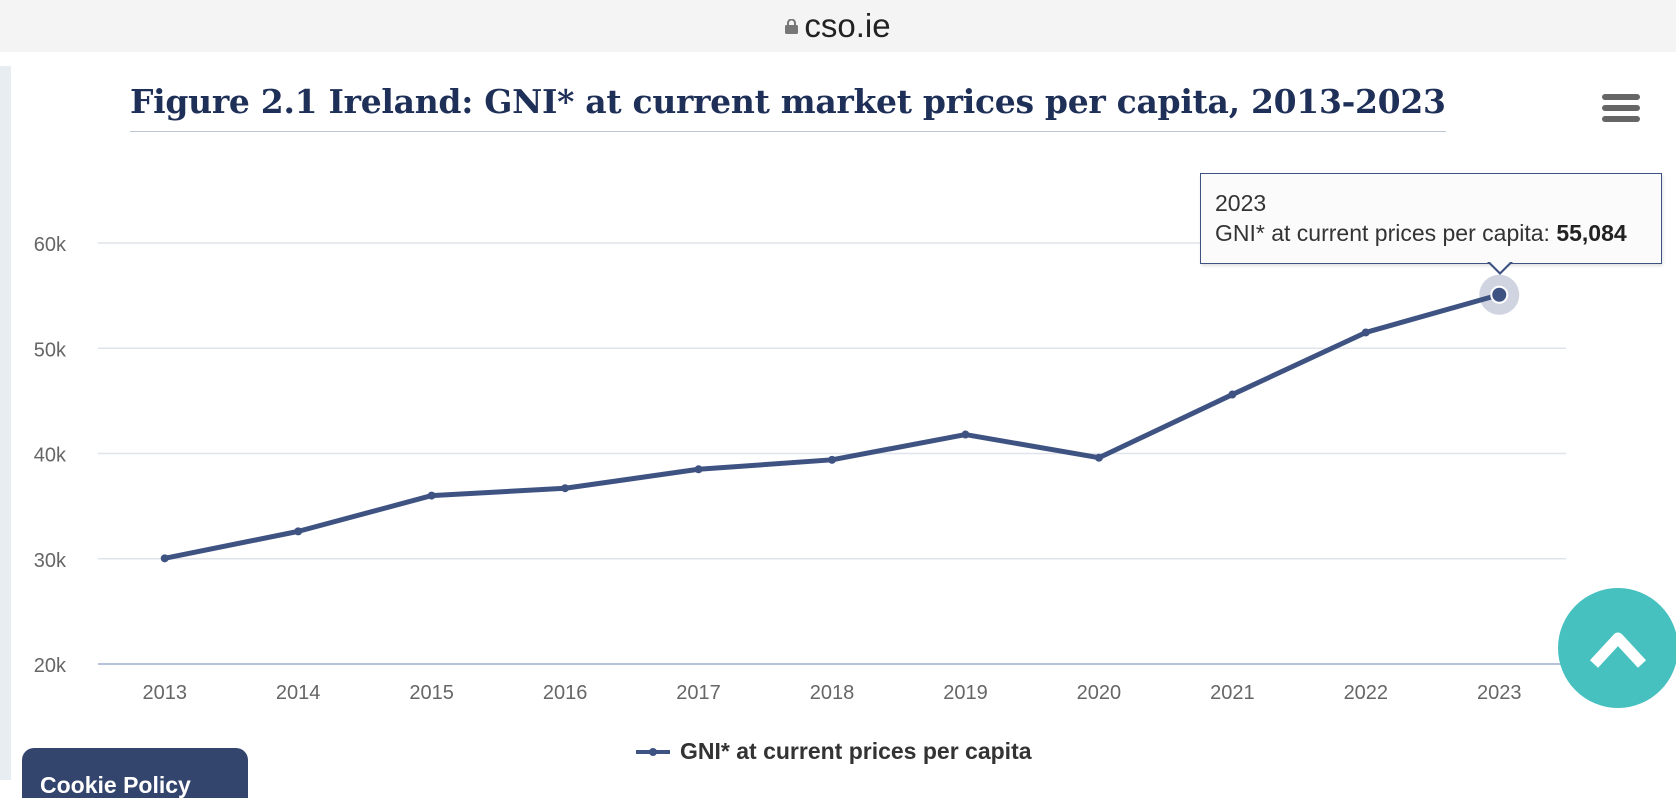  Describe the element at coordinates (965, 693) in the screenshot. I see `x-tick-label: 2019` at that location.